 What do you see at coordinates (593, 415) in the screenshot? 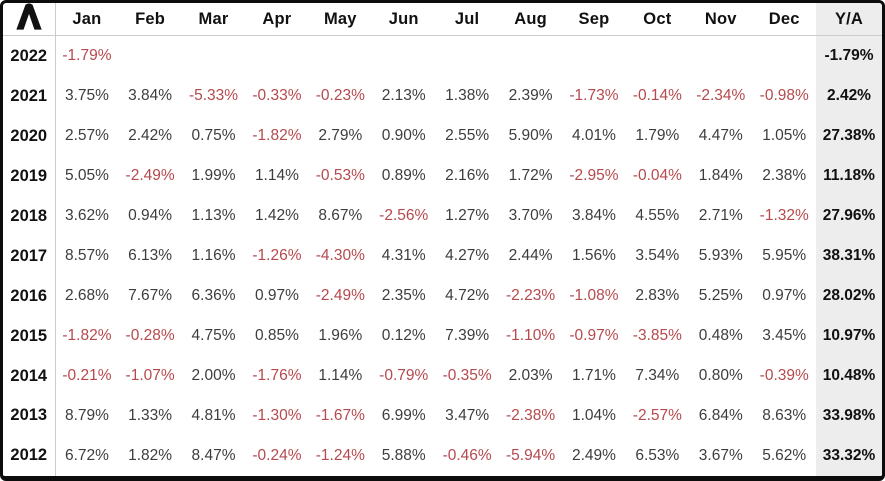
I see `return-cell-2013-sep: 1.04%` at bounding box center [593, 415].